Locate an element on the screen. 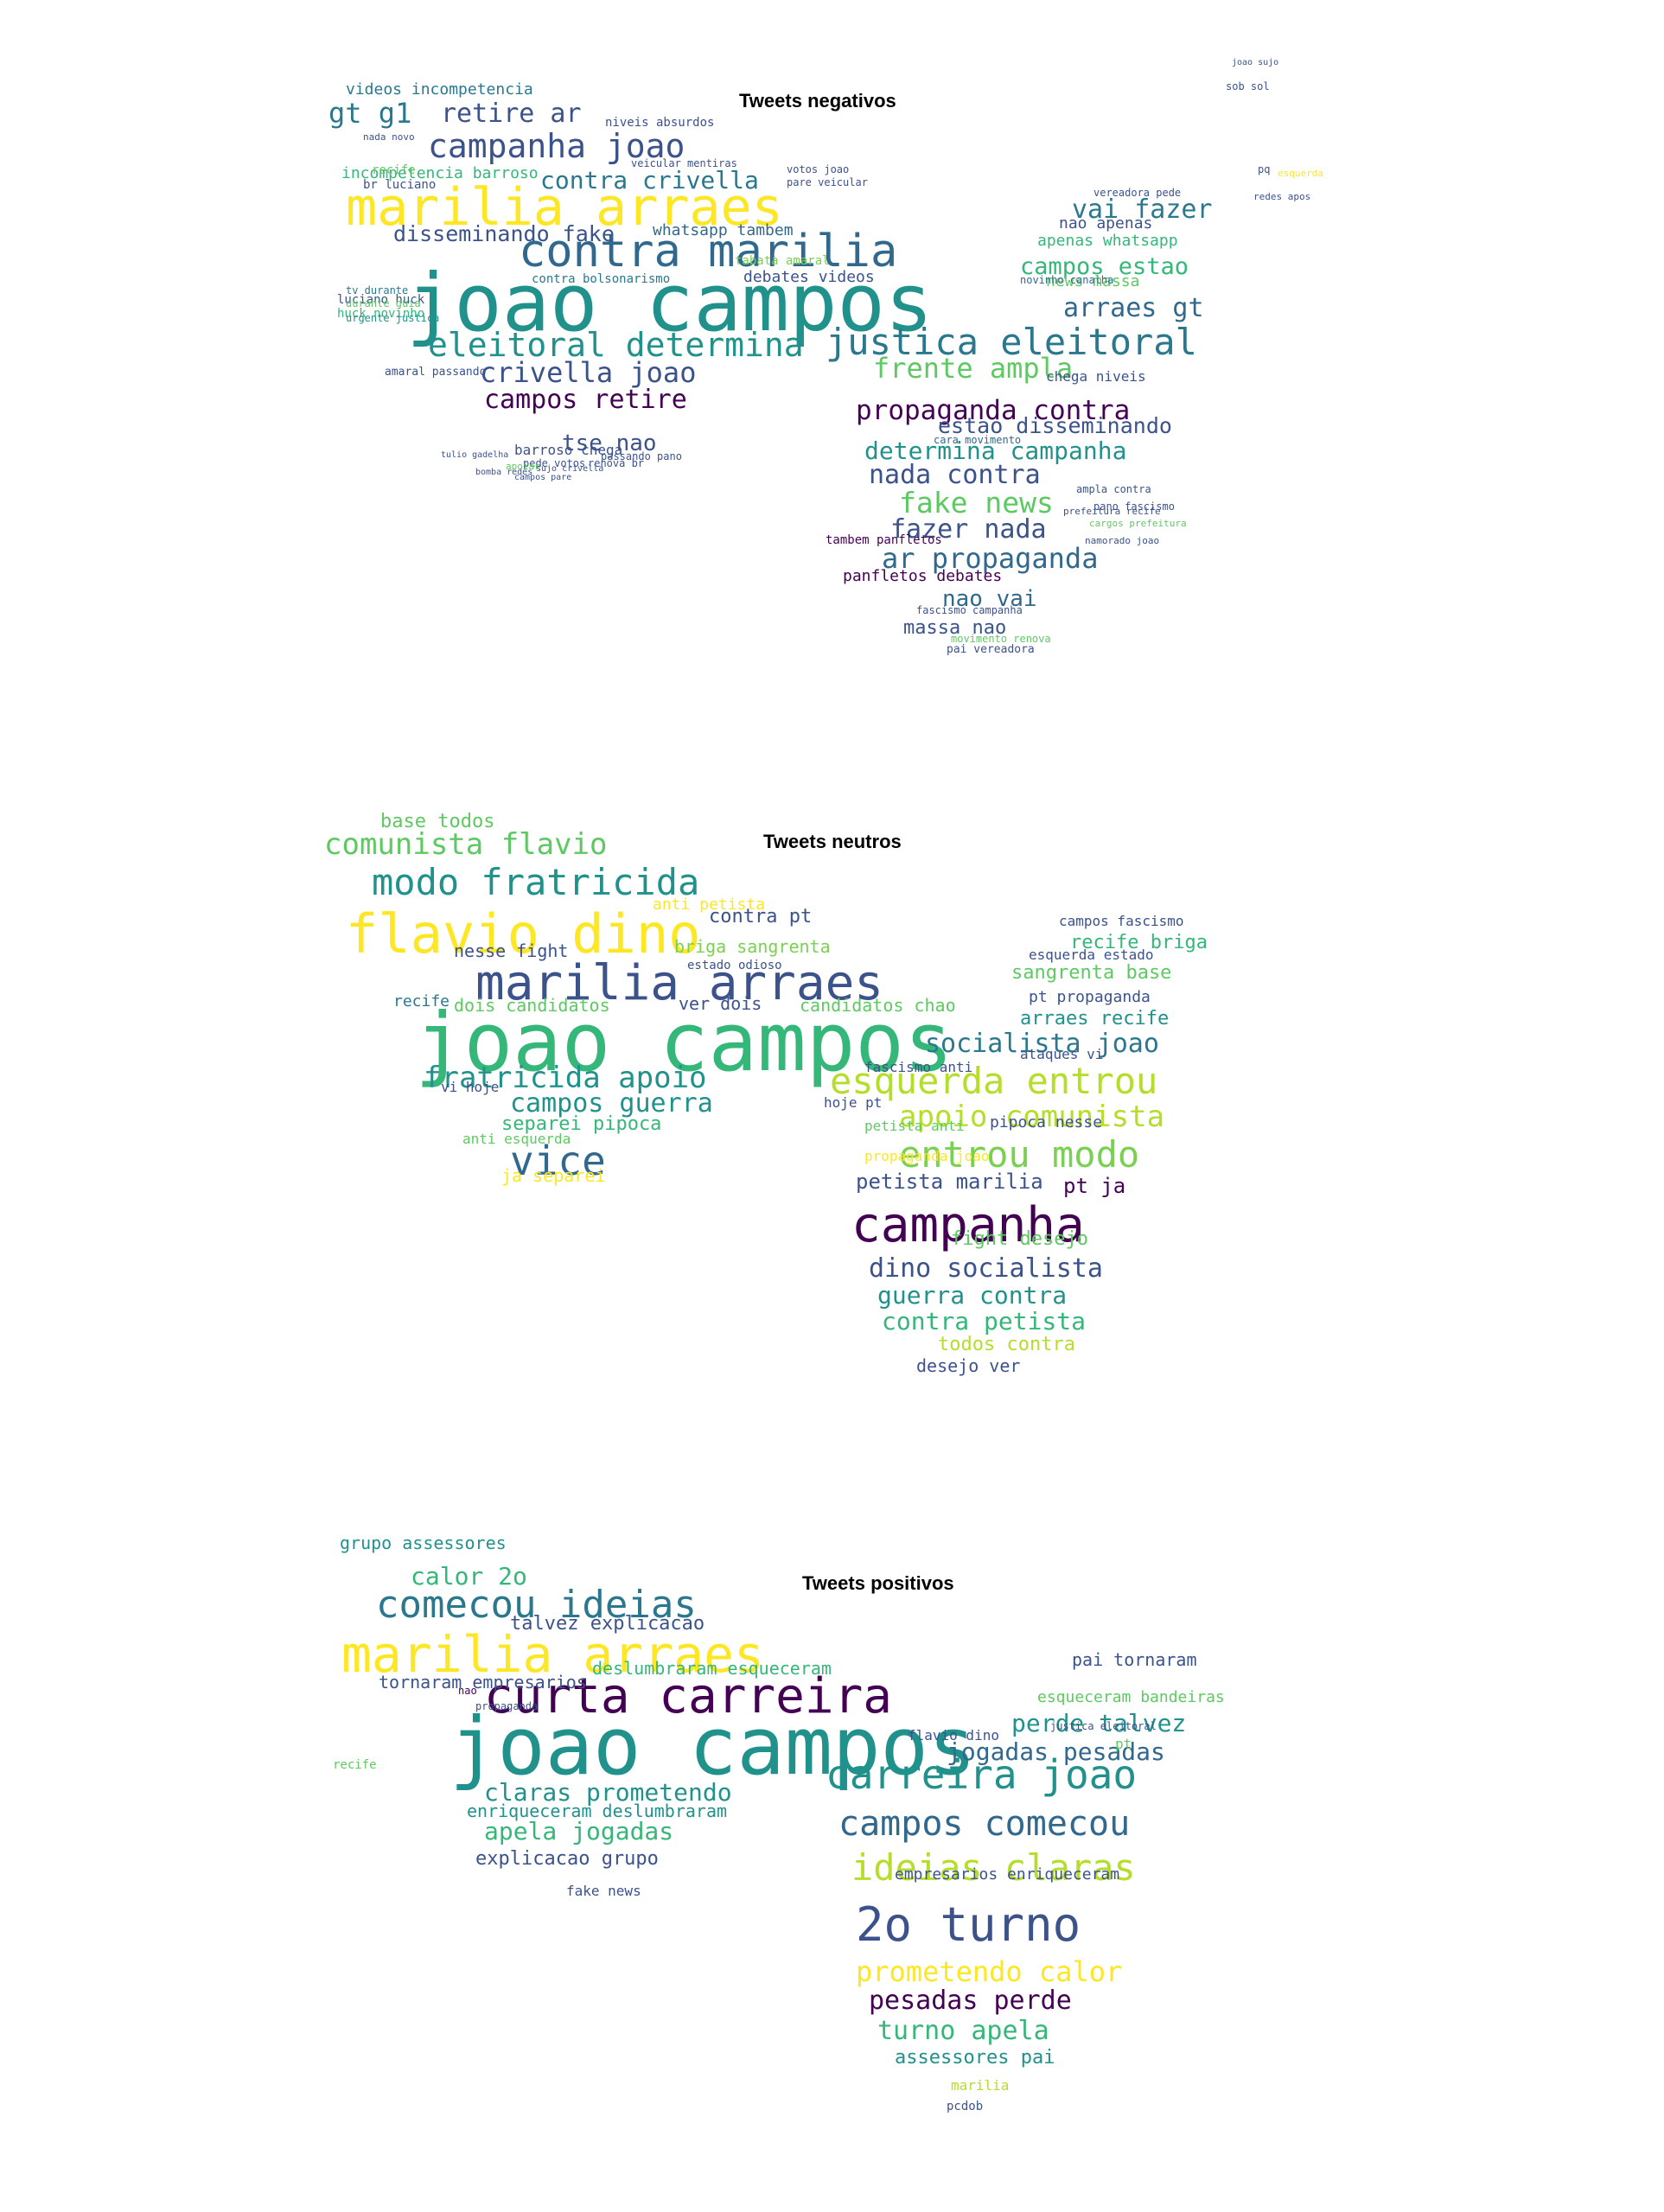 Image resolution: width=1664 pixels, height=2212 pixels. cloud-word: estao disseminando is located at coordinates (1055, 425).